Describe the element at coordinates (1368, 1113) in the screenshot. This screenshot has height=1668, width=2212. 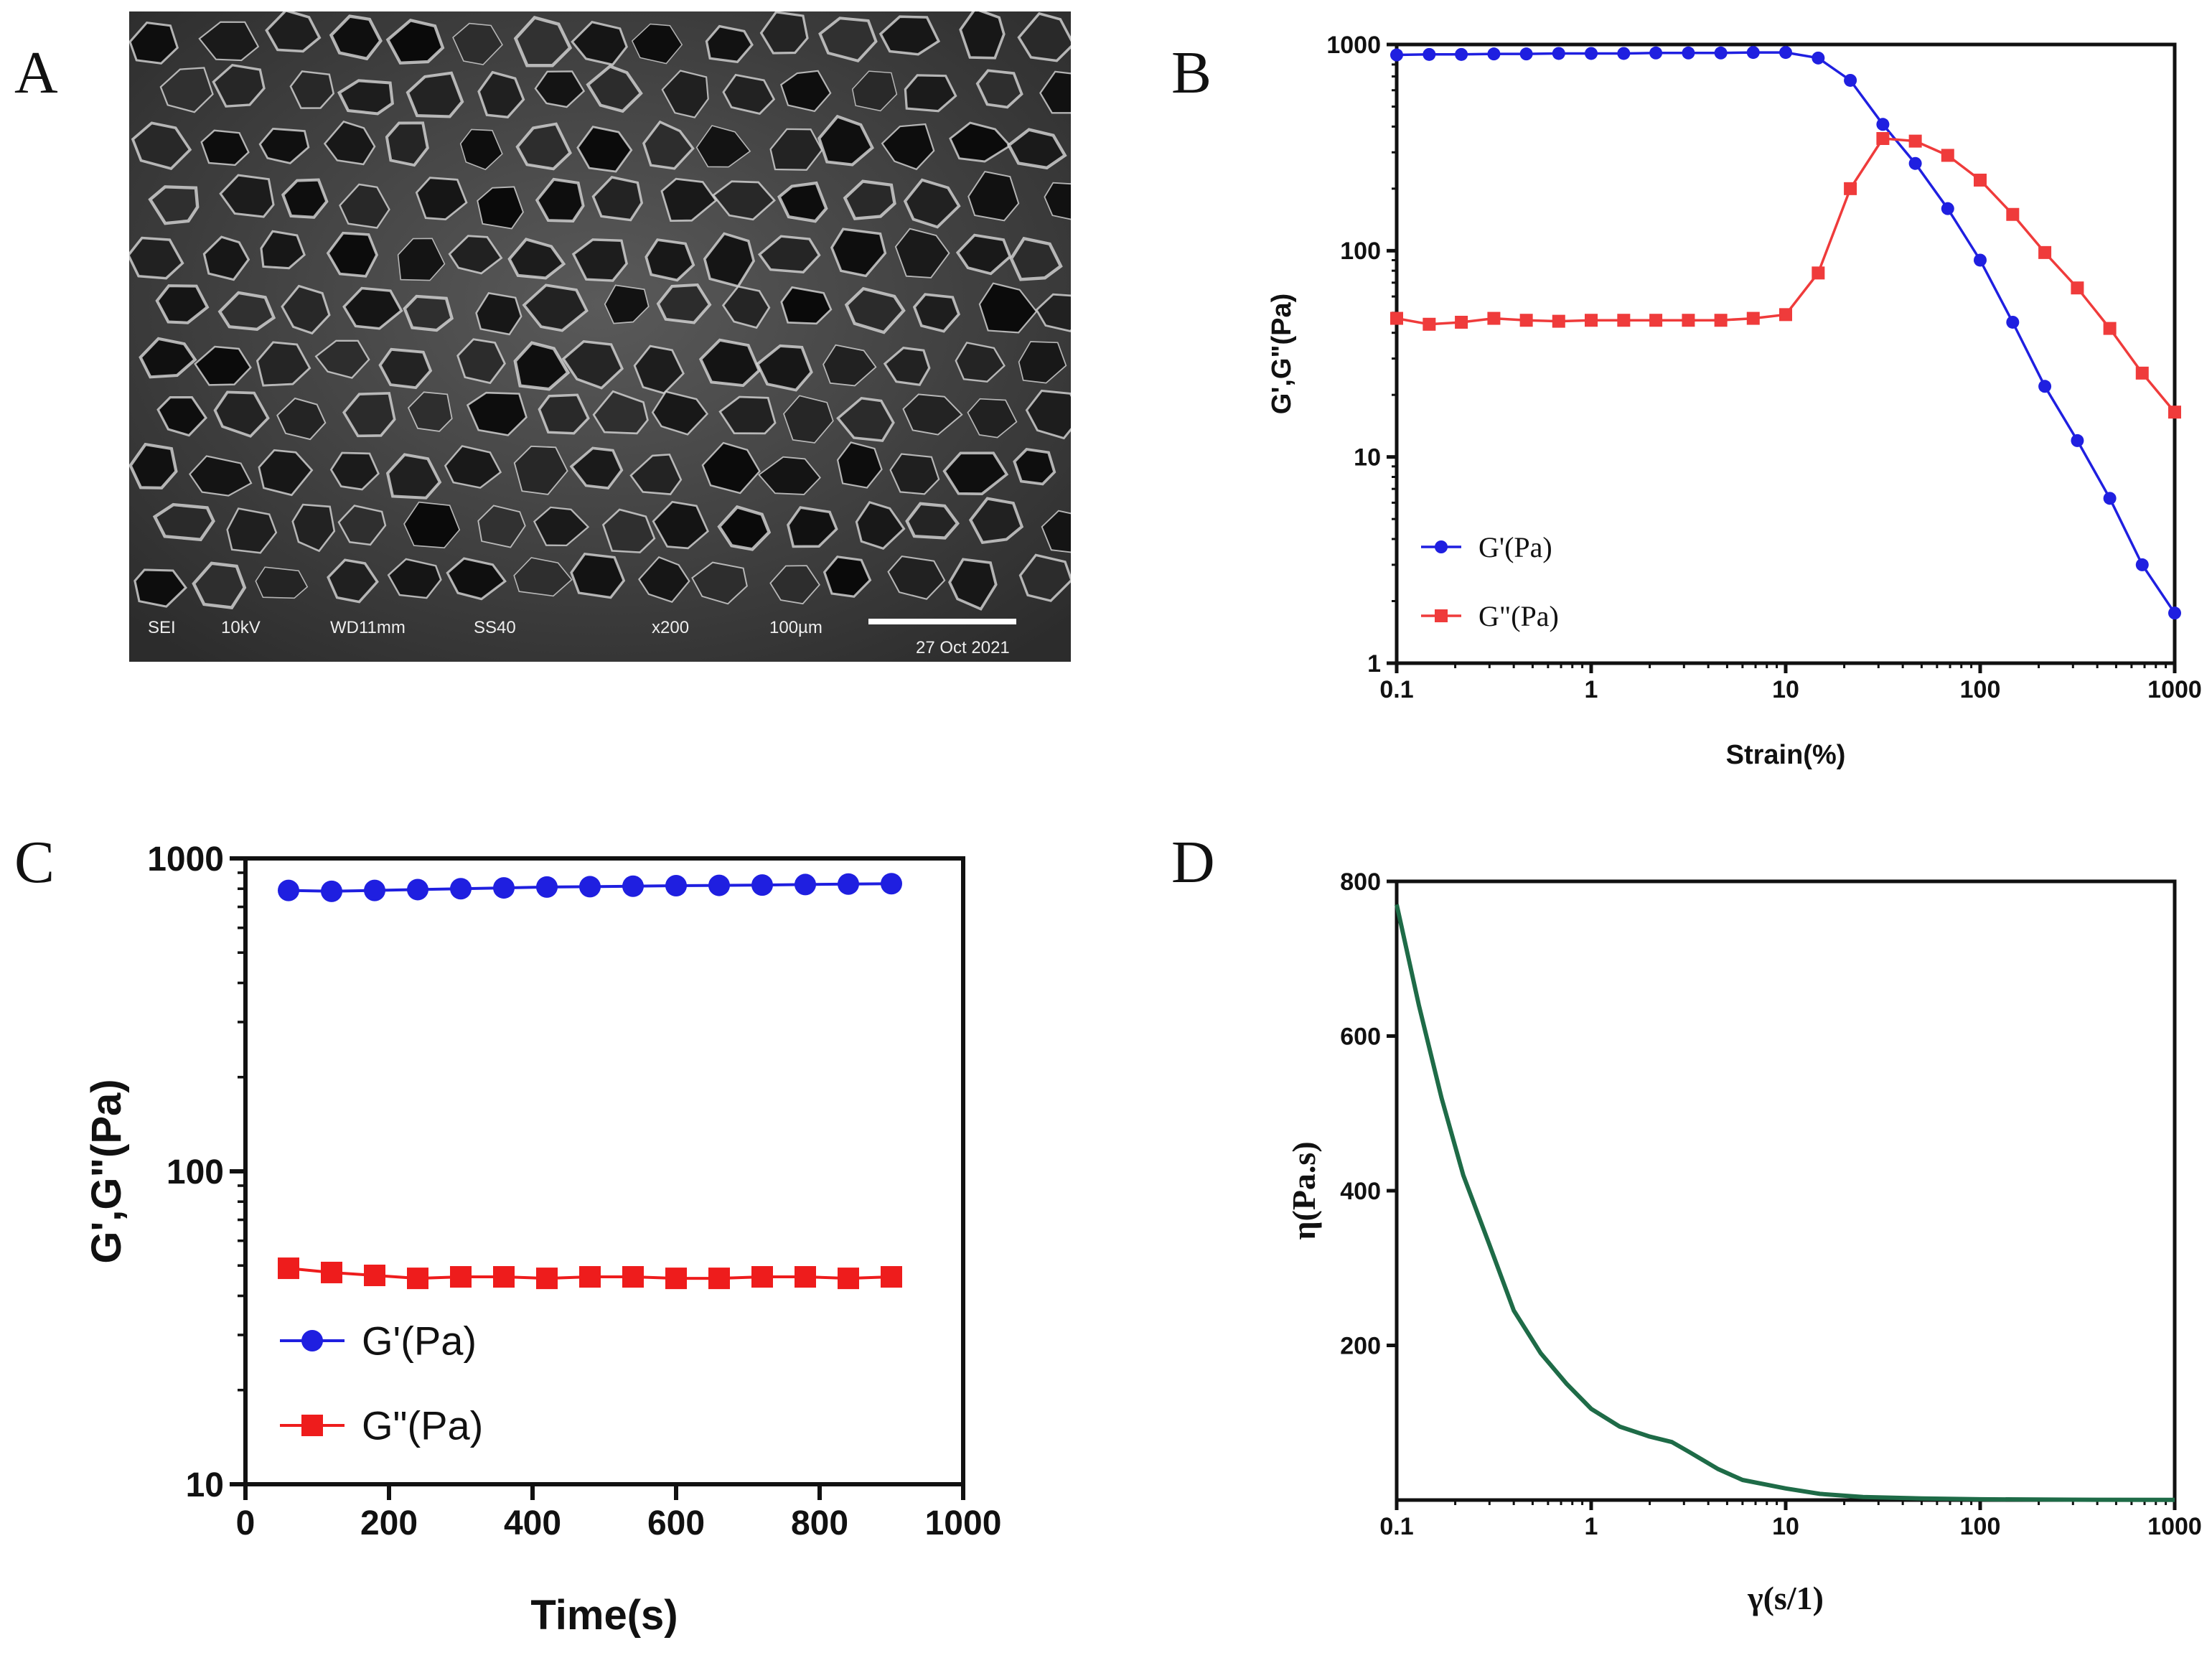
I see `y-axis: 200 400 600 800` at that location.